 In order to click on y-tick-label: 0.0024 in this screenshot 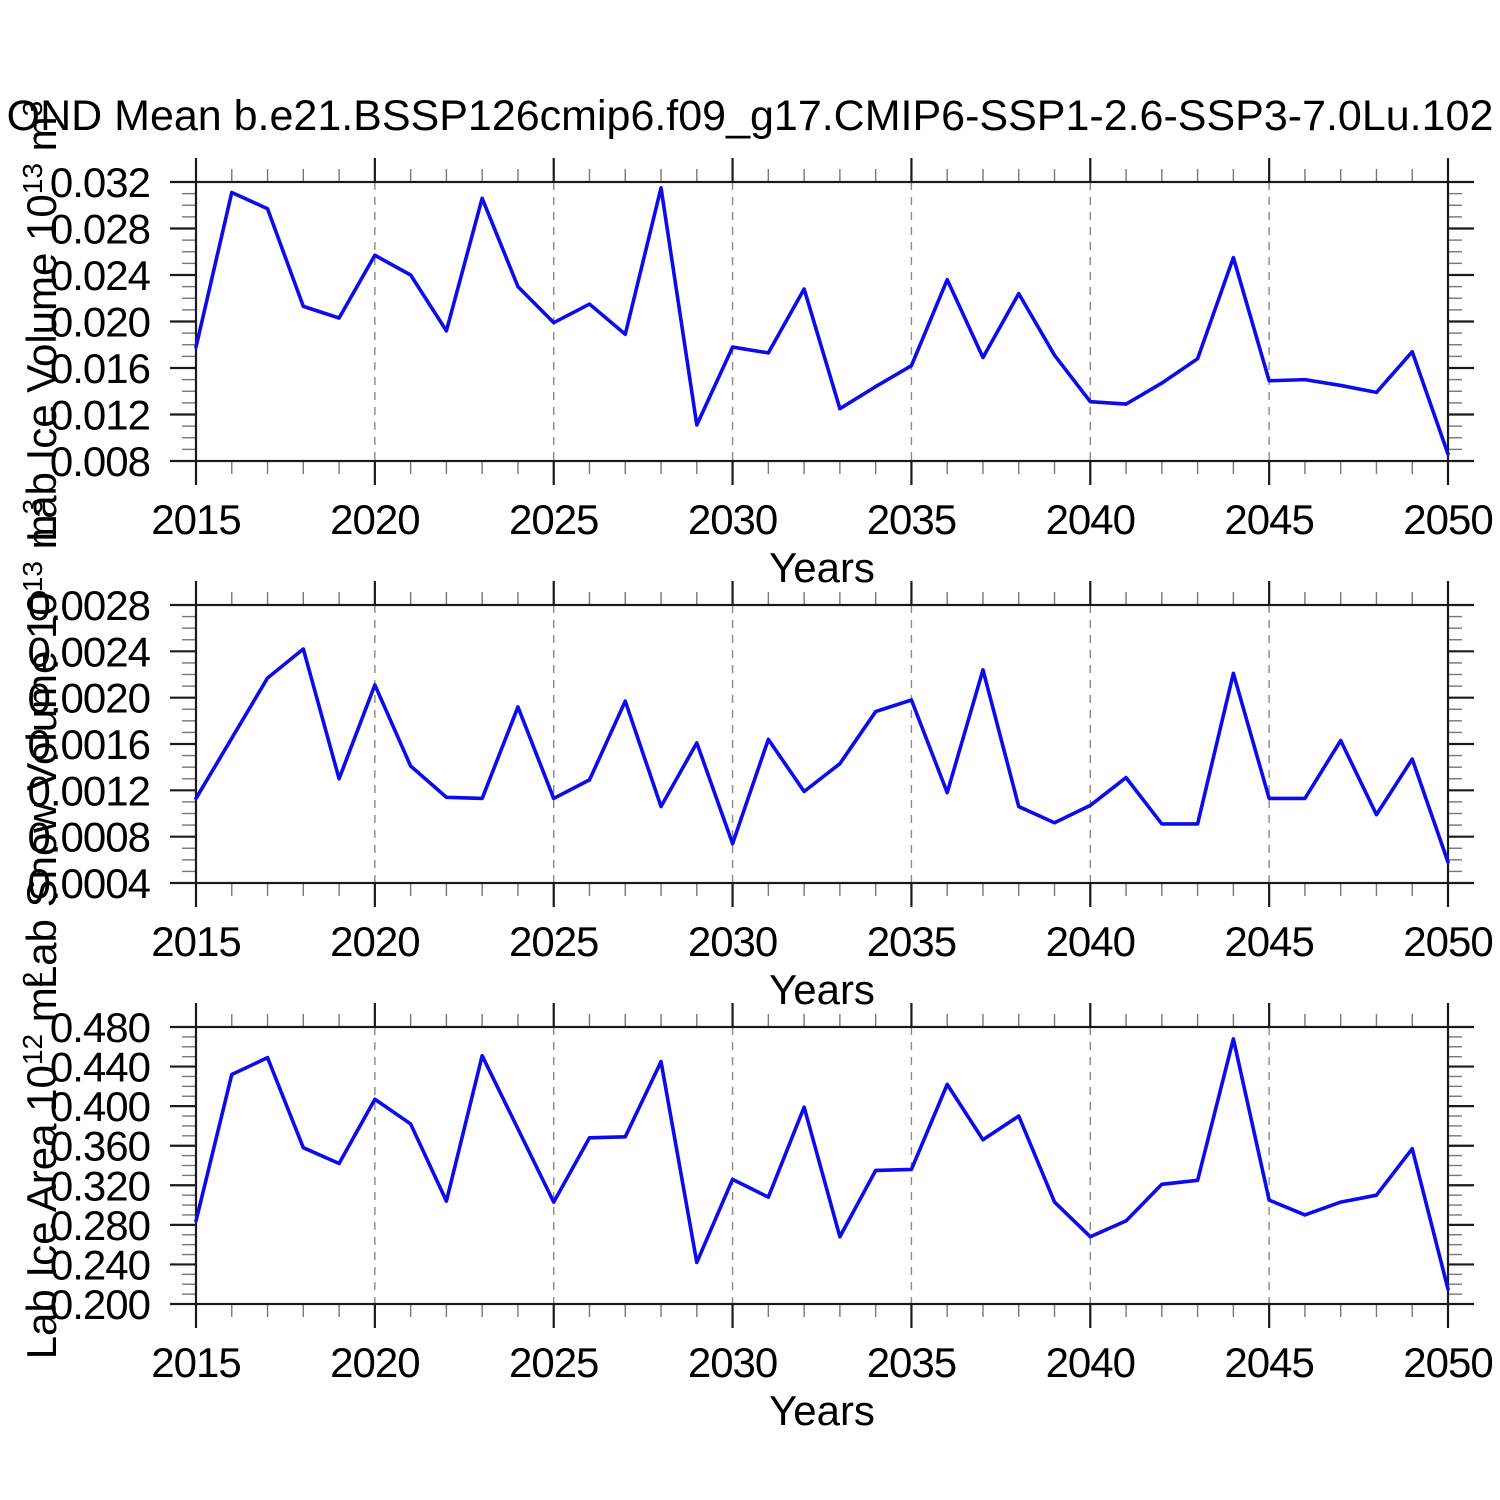, I will do `click(89, 651)`.